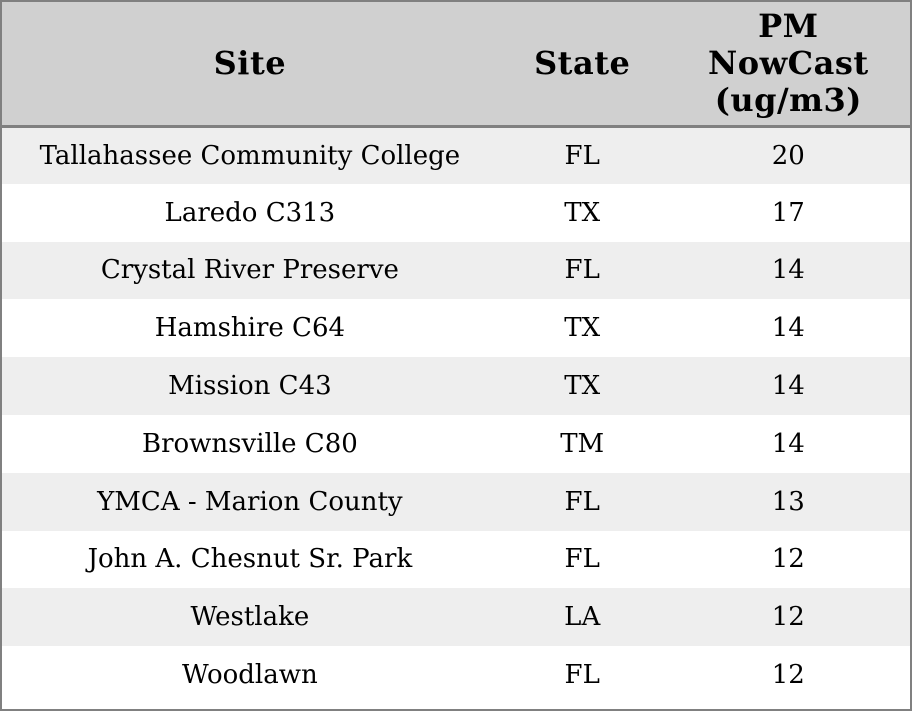  I want to click on cell-state: TM, so click(582, 443).